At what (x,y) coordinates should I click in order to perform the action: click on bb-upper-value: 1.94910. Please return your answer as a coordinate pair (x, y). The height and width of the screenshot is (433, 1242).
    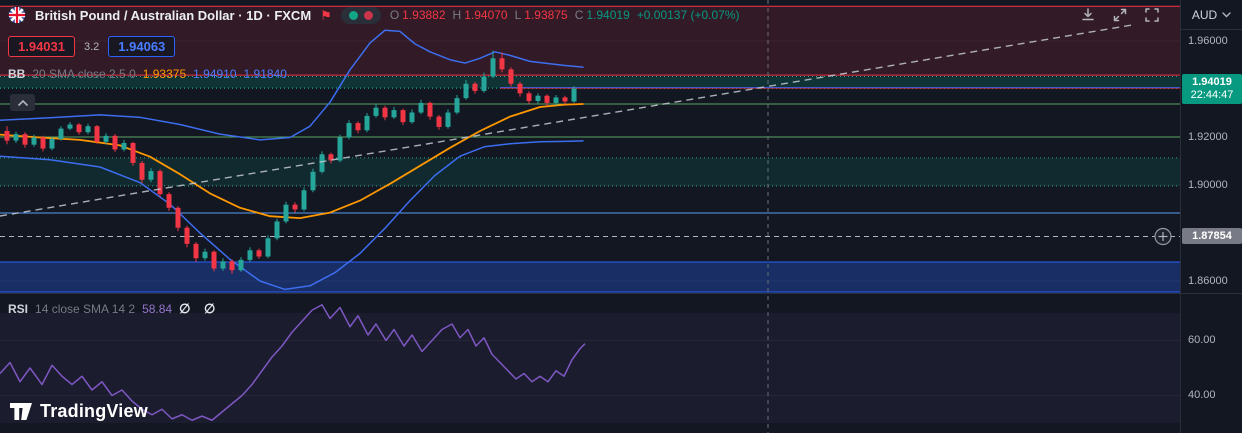
    Looking at the image, I should click on (215, 74).